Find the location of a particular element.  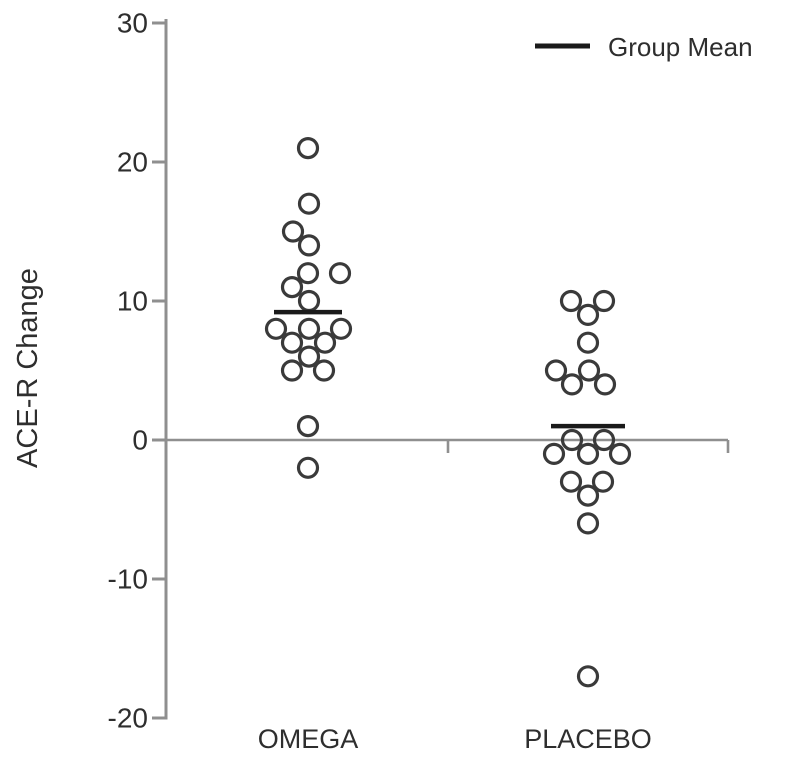

x-category-label-placebo: PLACEBO is located at coordinates (588, 739).